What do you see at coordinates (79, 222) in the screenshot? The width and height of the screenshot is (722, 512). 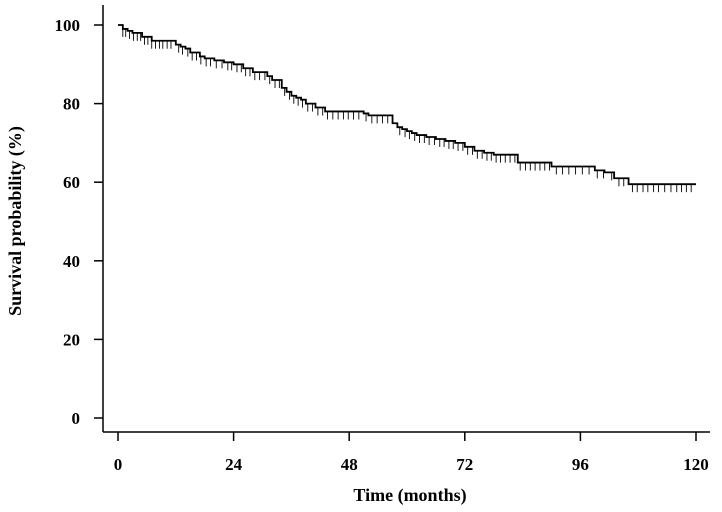 I see `y-axis-ticks: 0 20 40 60 80 100` at bounding box center [79, 222].